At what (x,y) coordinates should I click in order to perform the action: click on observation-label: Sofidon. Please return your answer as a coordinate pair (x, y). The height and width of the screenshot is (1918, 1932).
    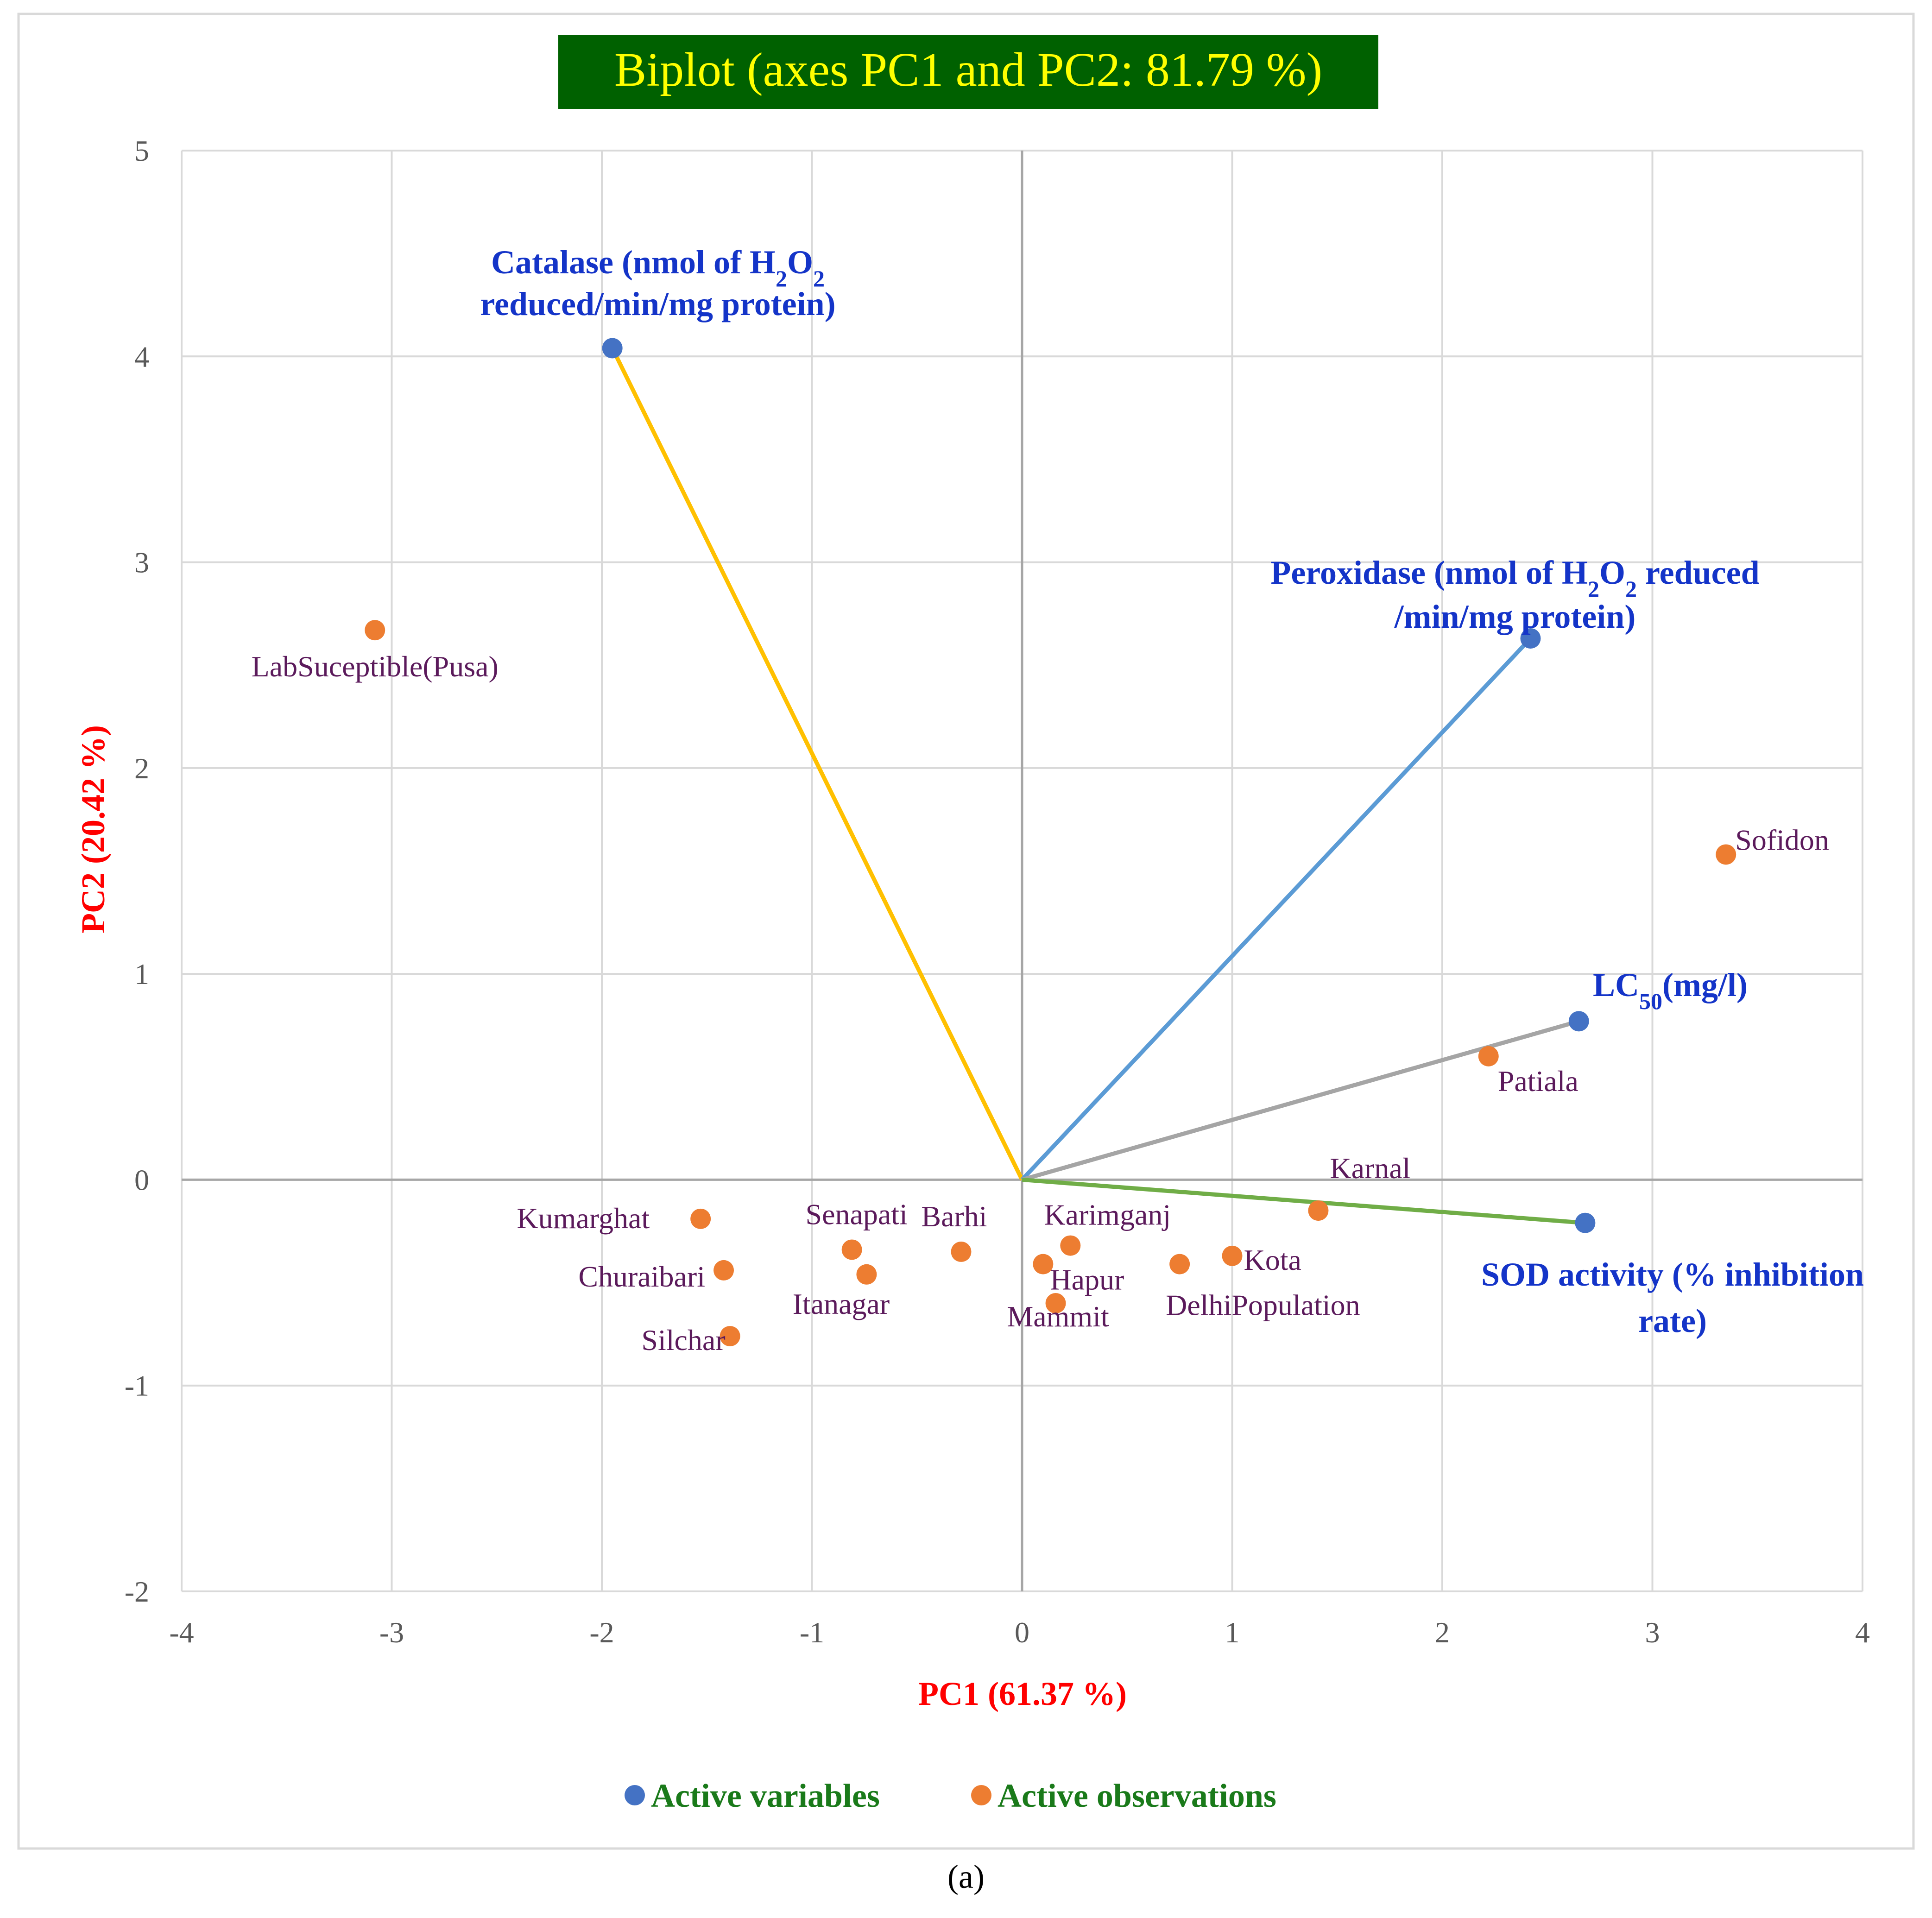
    Looking at the image, I should click on (1782, 839).